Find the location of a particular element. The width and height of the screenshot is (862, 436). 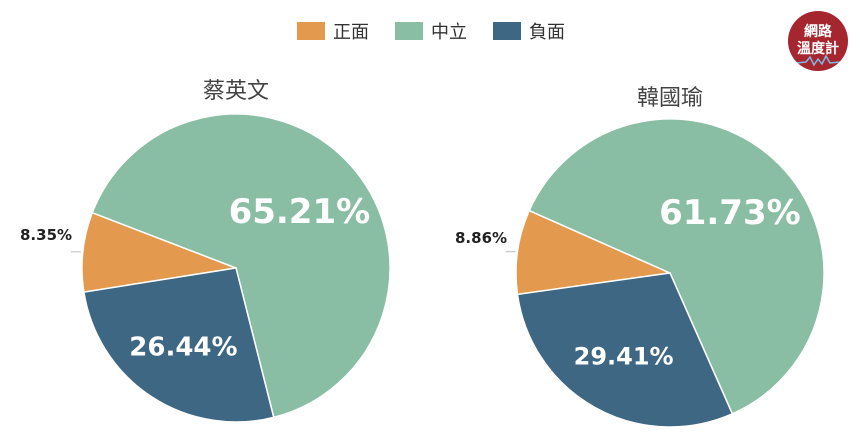

pie-label-1-0: 8.86% is located at coordinates (481, 238).